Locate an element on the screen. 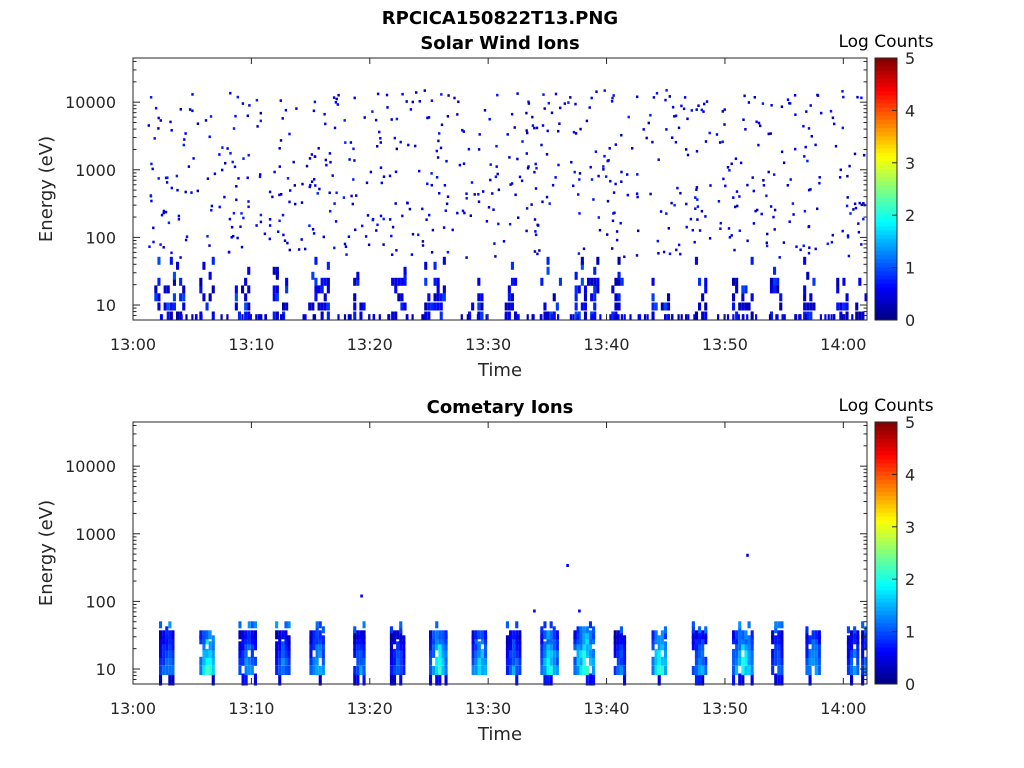 The image size is (1024, 768). y-tick-label: 10 is located at coordinates (106, 669).